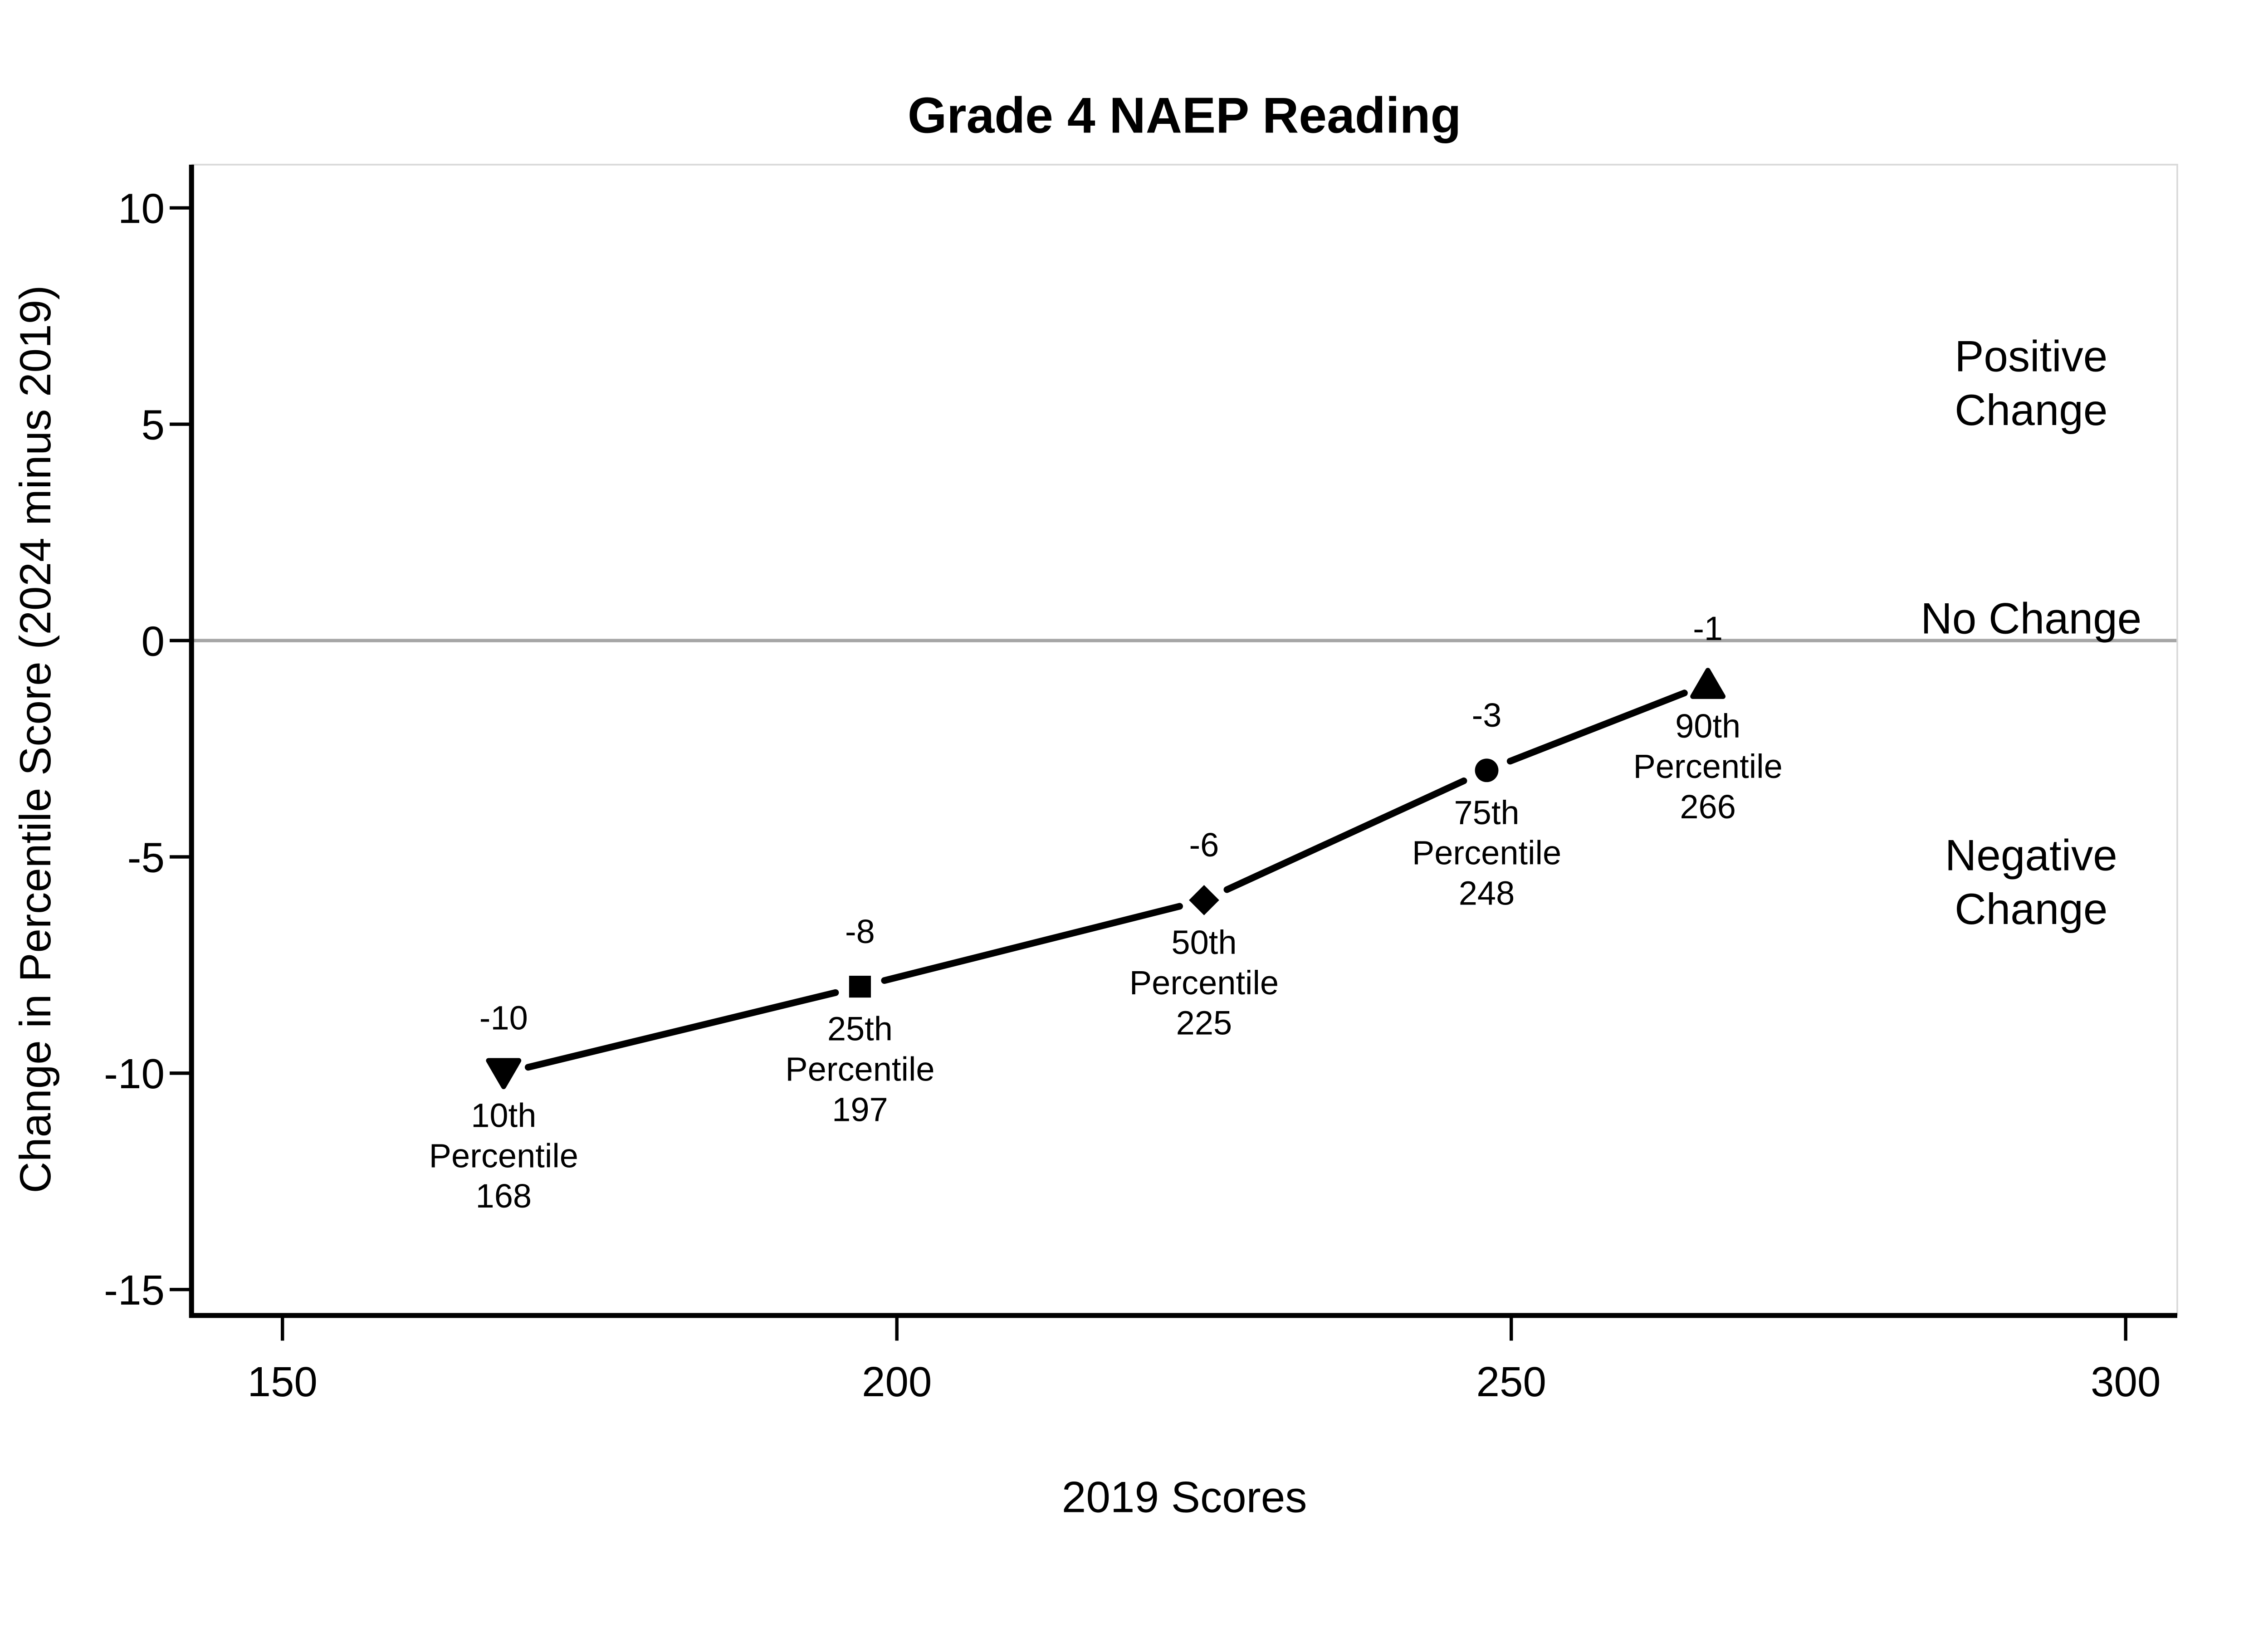 This screenshot has width=2268, height=1633. I want to click on annotation-no-change: No Change, so click(2031, 618).